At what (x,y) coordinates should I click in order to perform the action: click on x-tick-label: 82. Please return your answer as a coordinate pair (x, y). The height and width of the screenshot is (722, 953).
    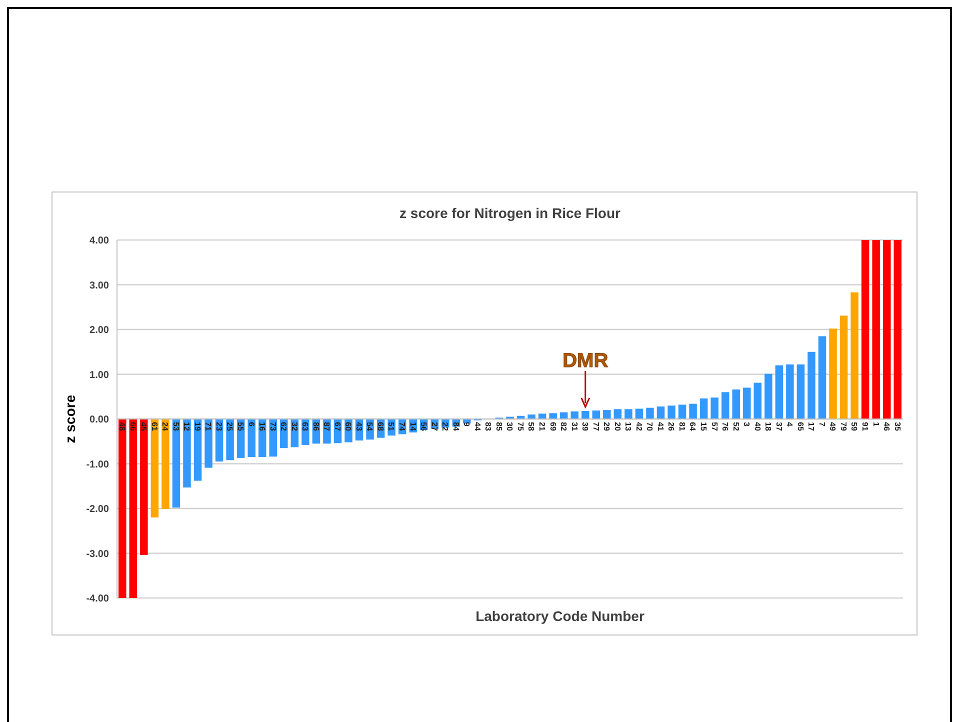
    Looking at the image, I should click on (563, 427).